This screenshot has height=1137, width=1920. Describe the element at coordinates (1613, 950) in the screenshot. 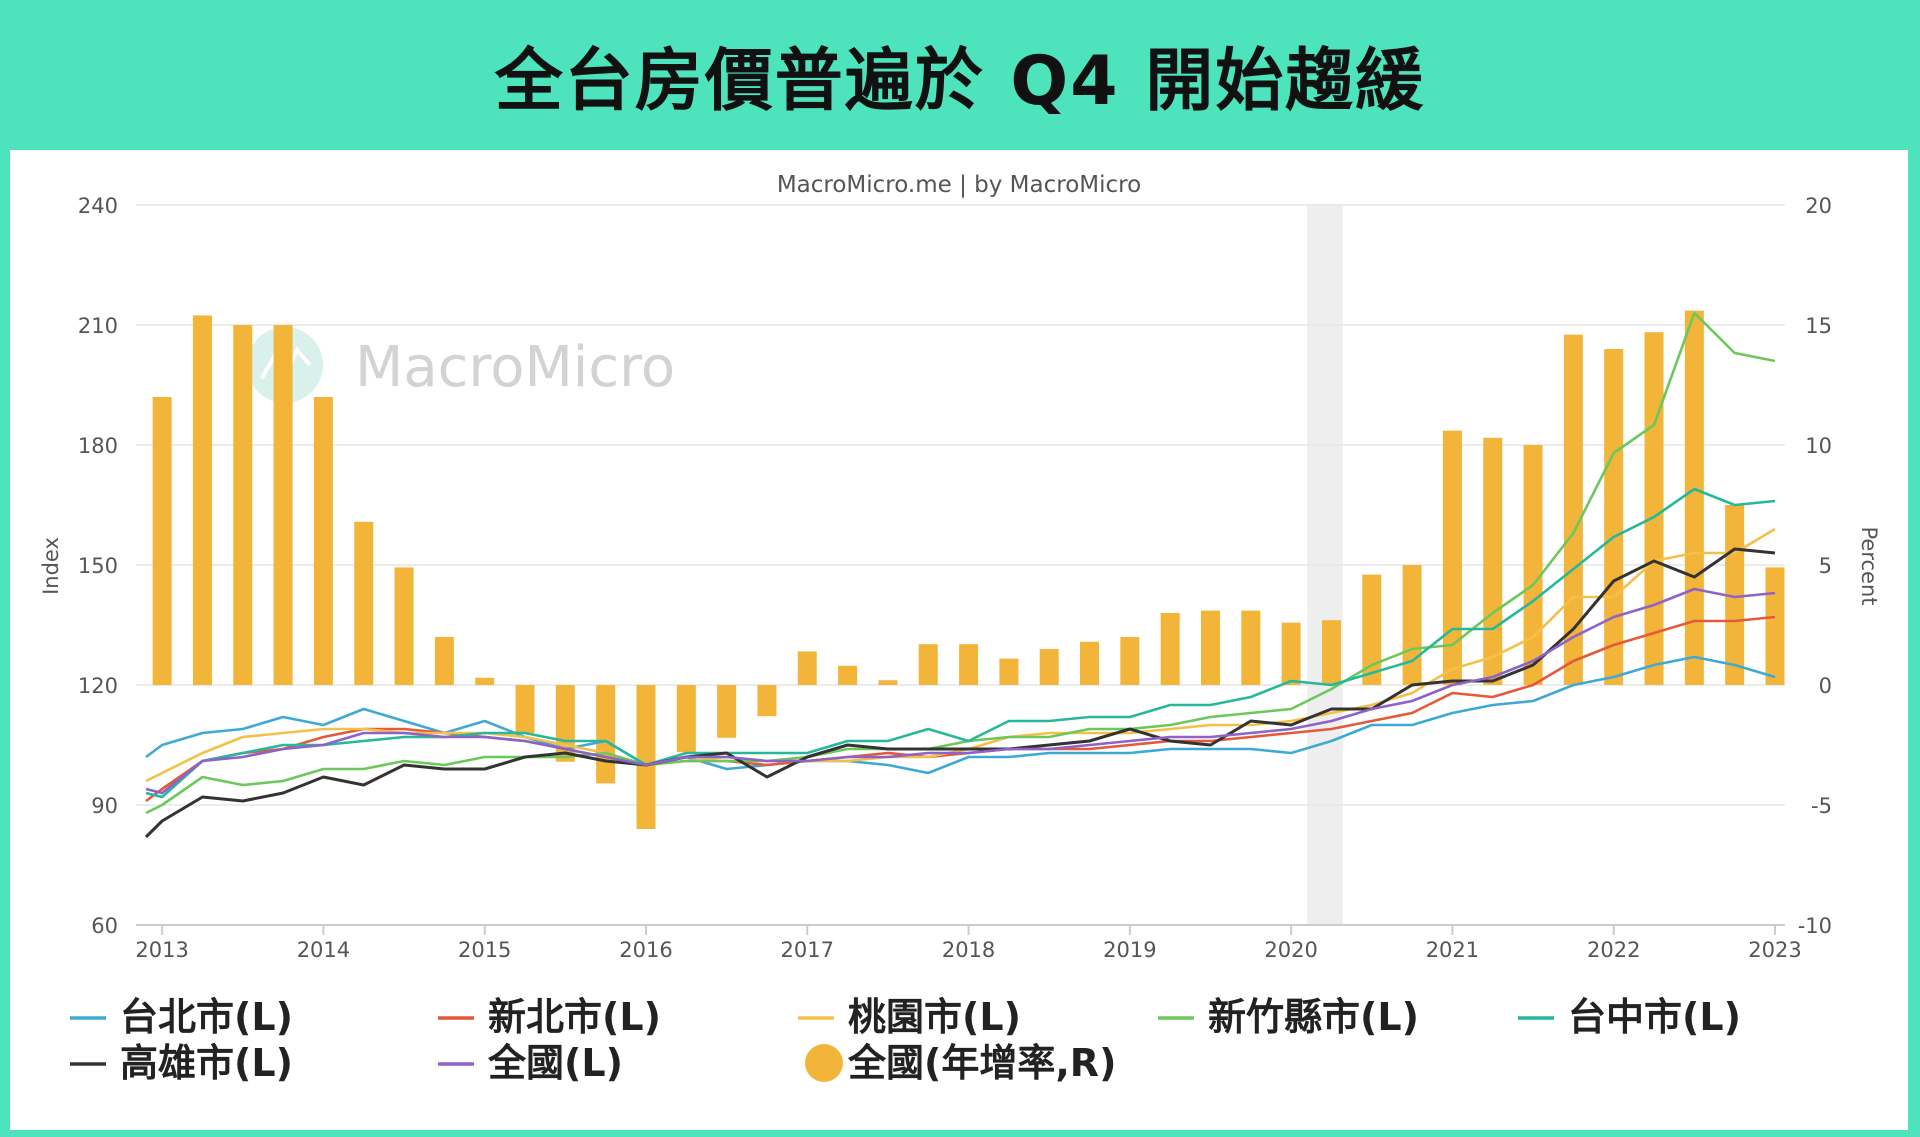

I see `x-tick-label: 2022` at that location.